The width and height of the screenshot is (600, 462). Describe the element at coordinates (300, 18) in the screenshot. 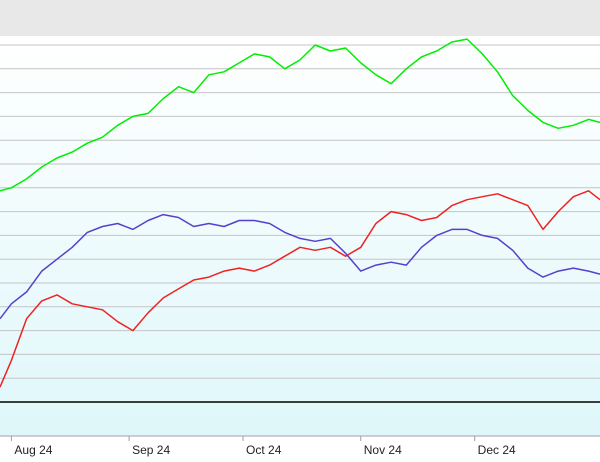

I see `top-band` at that location.